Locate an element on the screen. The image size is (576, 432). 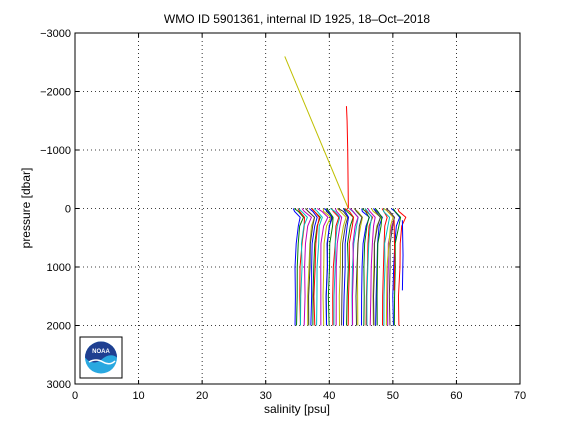
x-tick-label: 20 is located at coordinates (202, 396).